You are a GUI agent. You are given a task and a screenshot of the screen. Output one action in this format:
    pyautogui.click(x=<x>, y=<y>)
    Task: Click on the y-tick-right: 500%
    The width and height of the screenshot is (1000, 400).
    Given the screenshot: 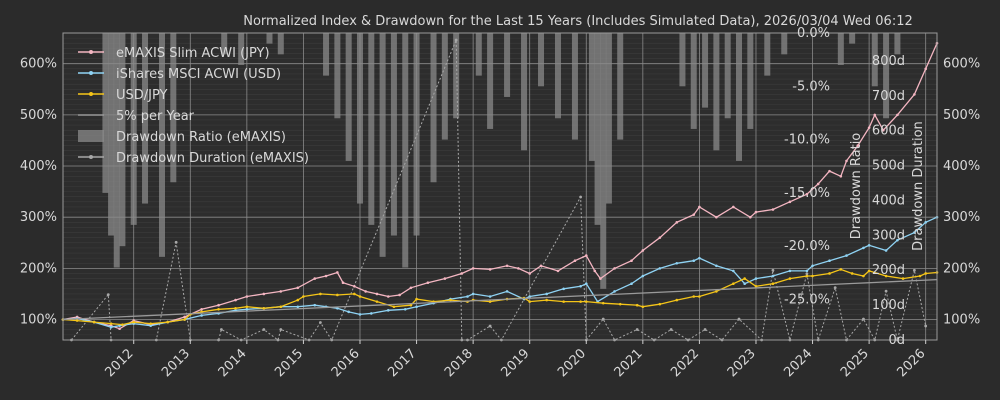 What is the action you would take?
    pyautogui.click(x=961, y=115)
    